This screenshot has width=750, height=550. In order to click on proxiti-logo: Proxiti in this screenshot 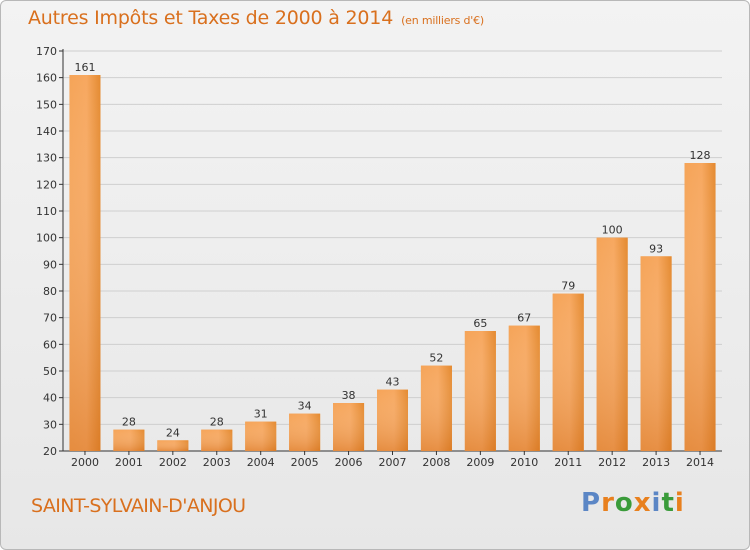, I will do `click(633, 503)`.